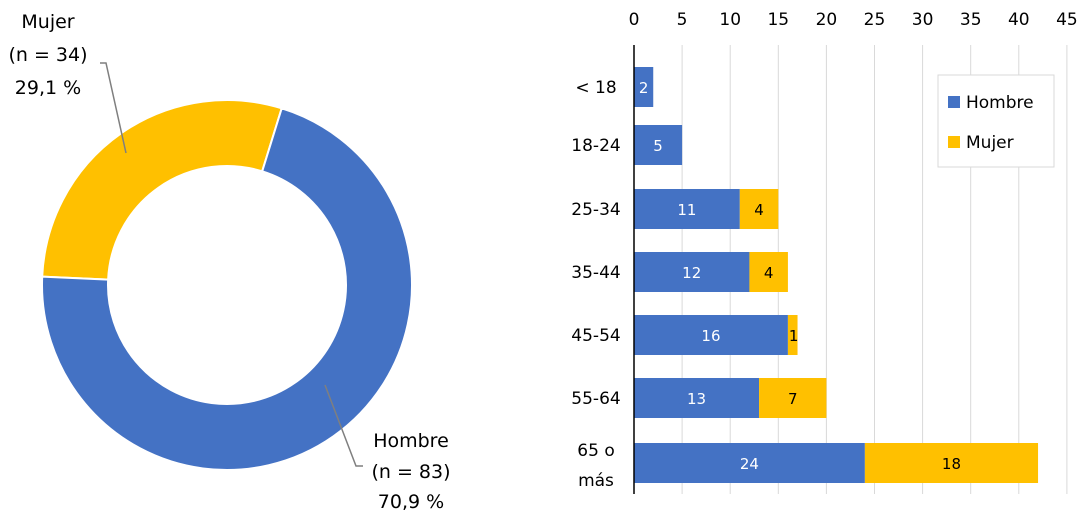 The height and width of the screenshot is (512, 1080). I want to click on bar-value-label-mujer-35-44: 4, so click(769, 273).